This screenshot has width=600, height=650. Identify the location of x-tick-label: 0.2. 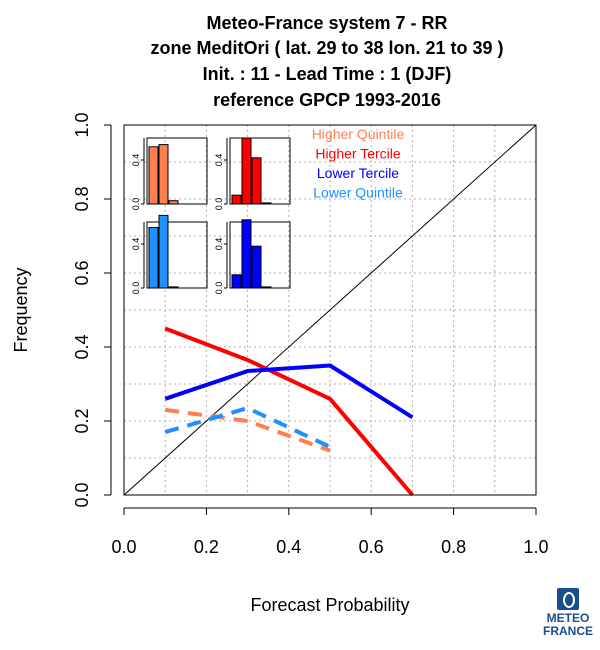
(206, 547).